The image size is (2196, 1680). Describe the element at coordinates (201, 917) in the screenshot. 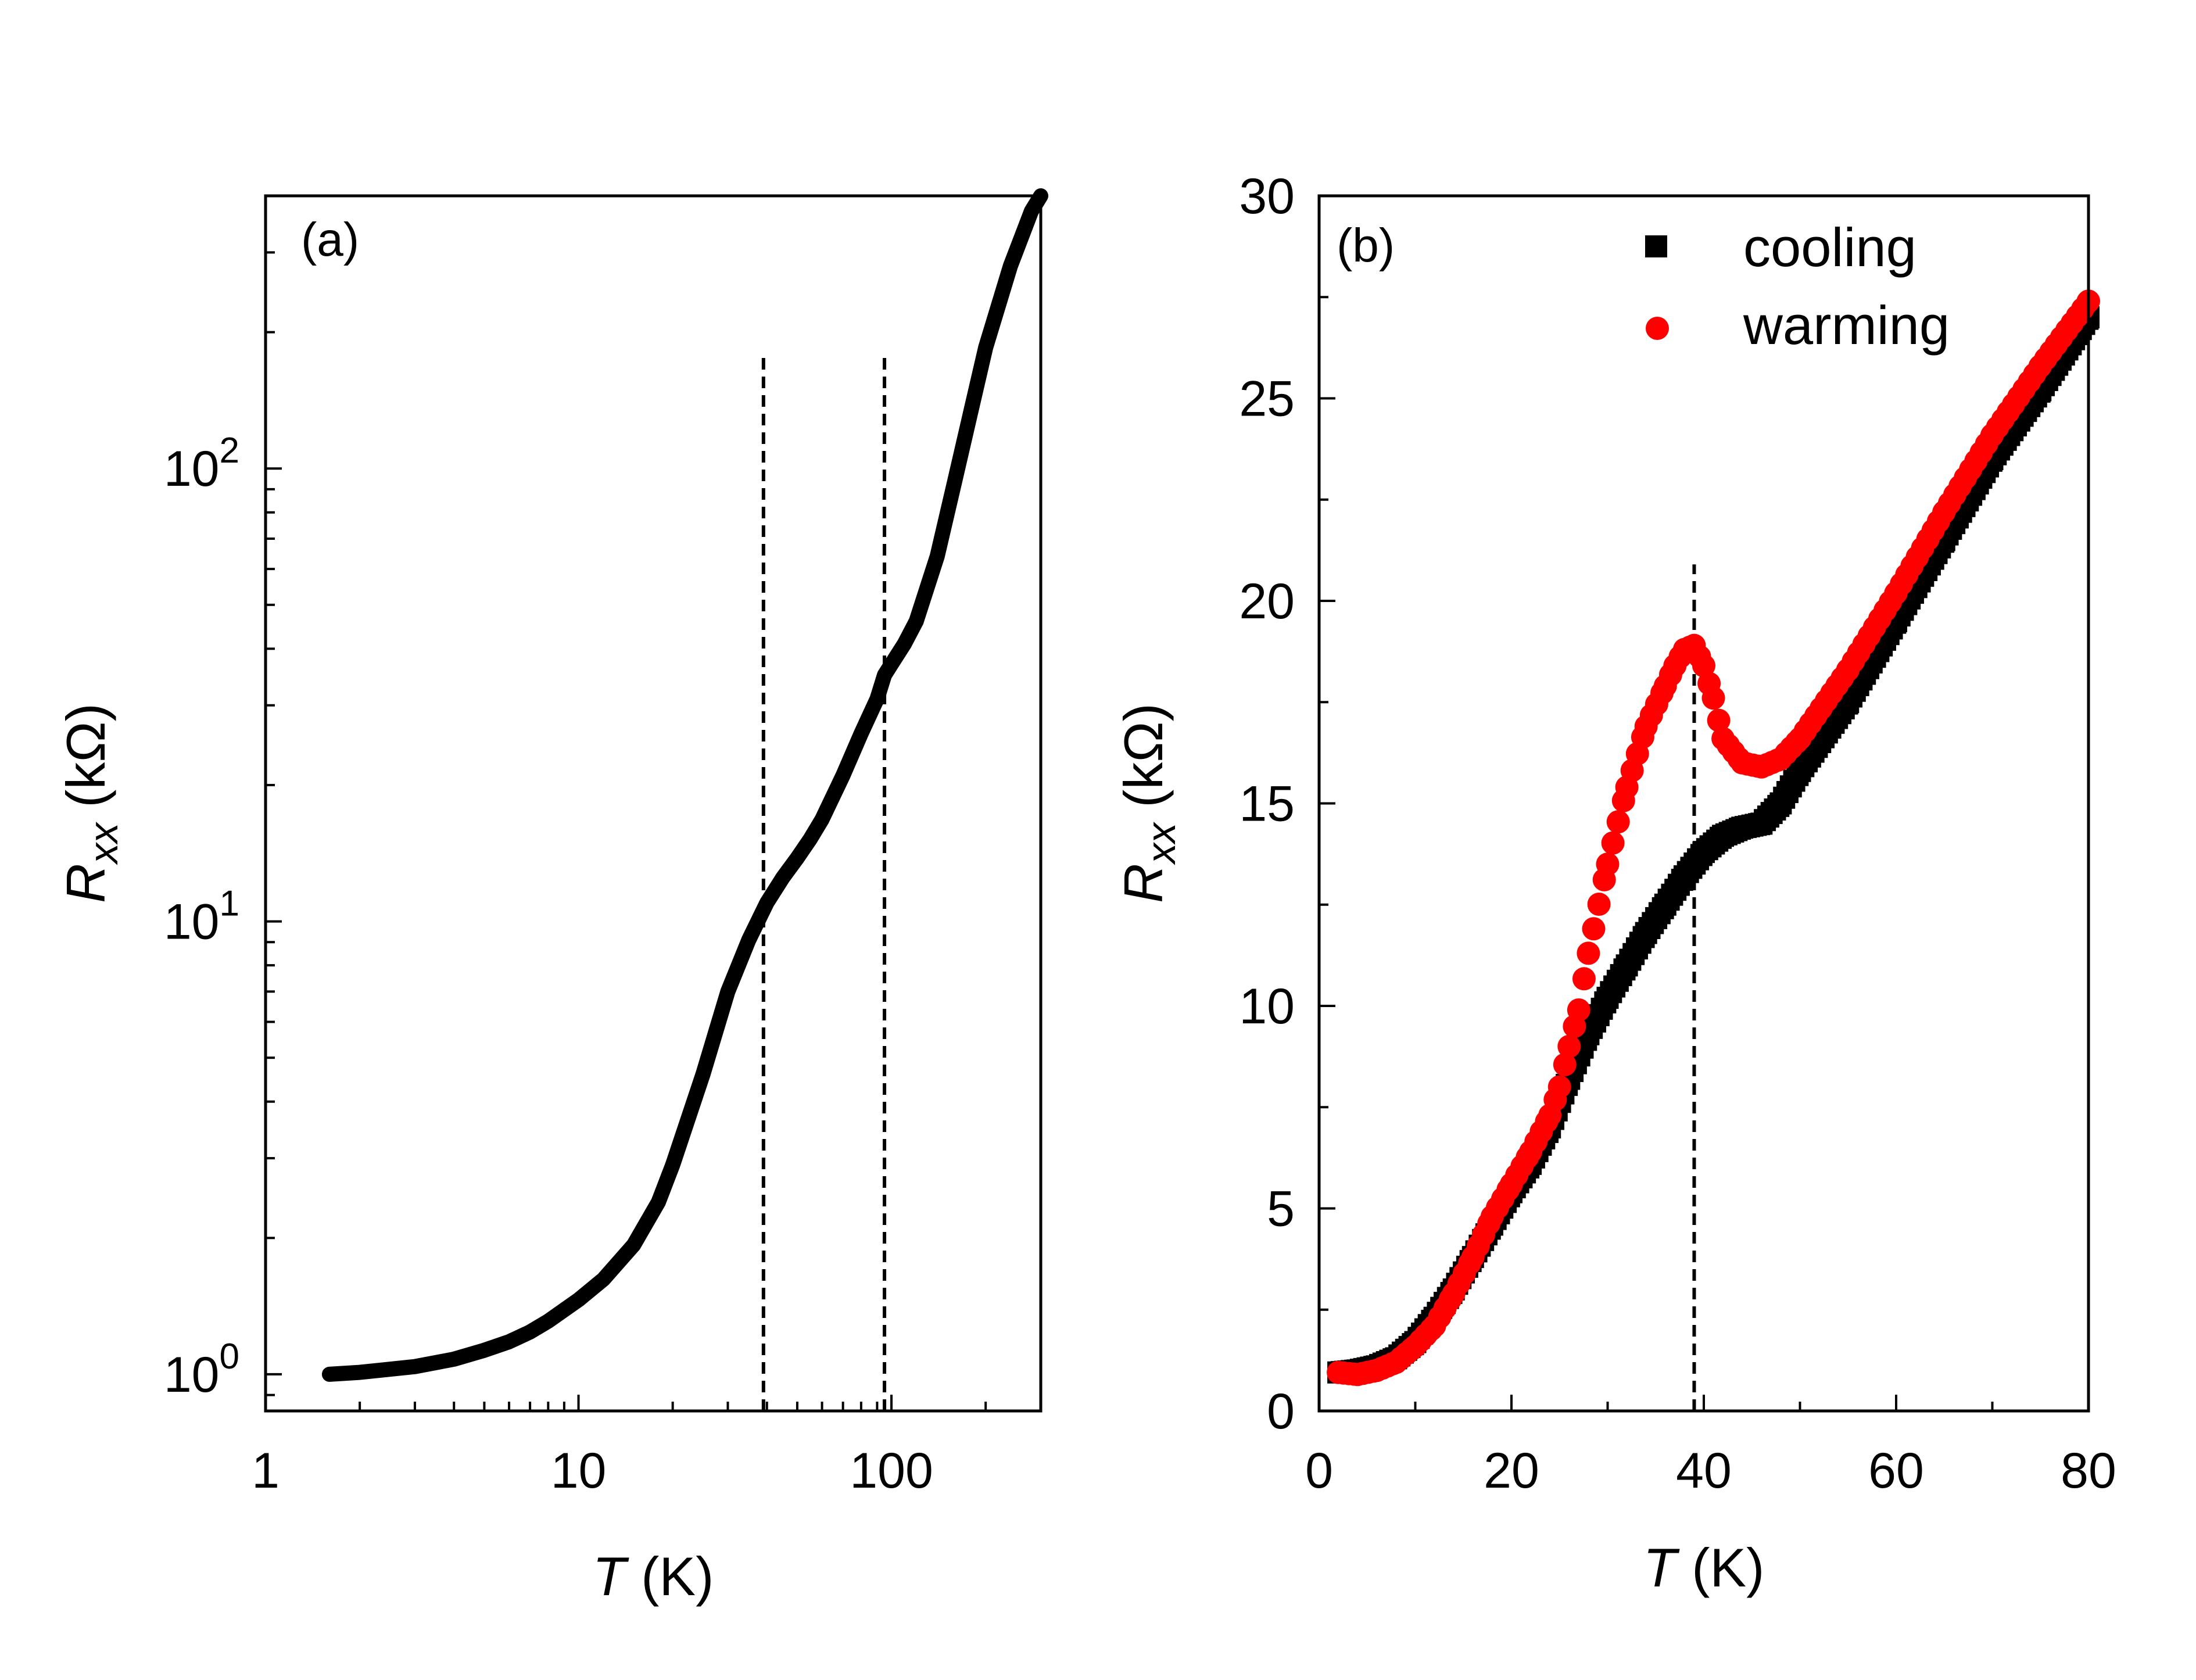

I see `y-tick-label: 10¹` at that location.